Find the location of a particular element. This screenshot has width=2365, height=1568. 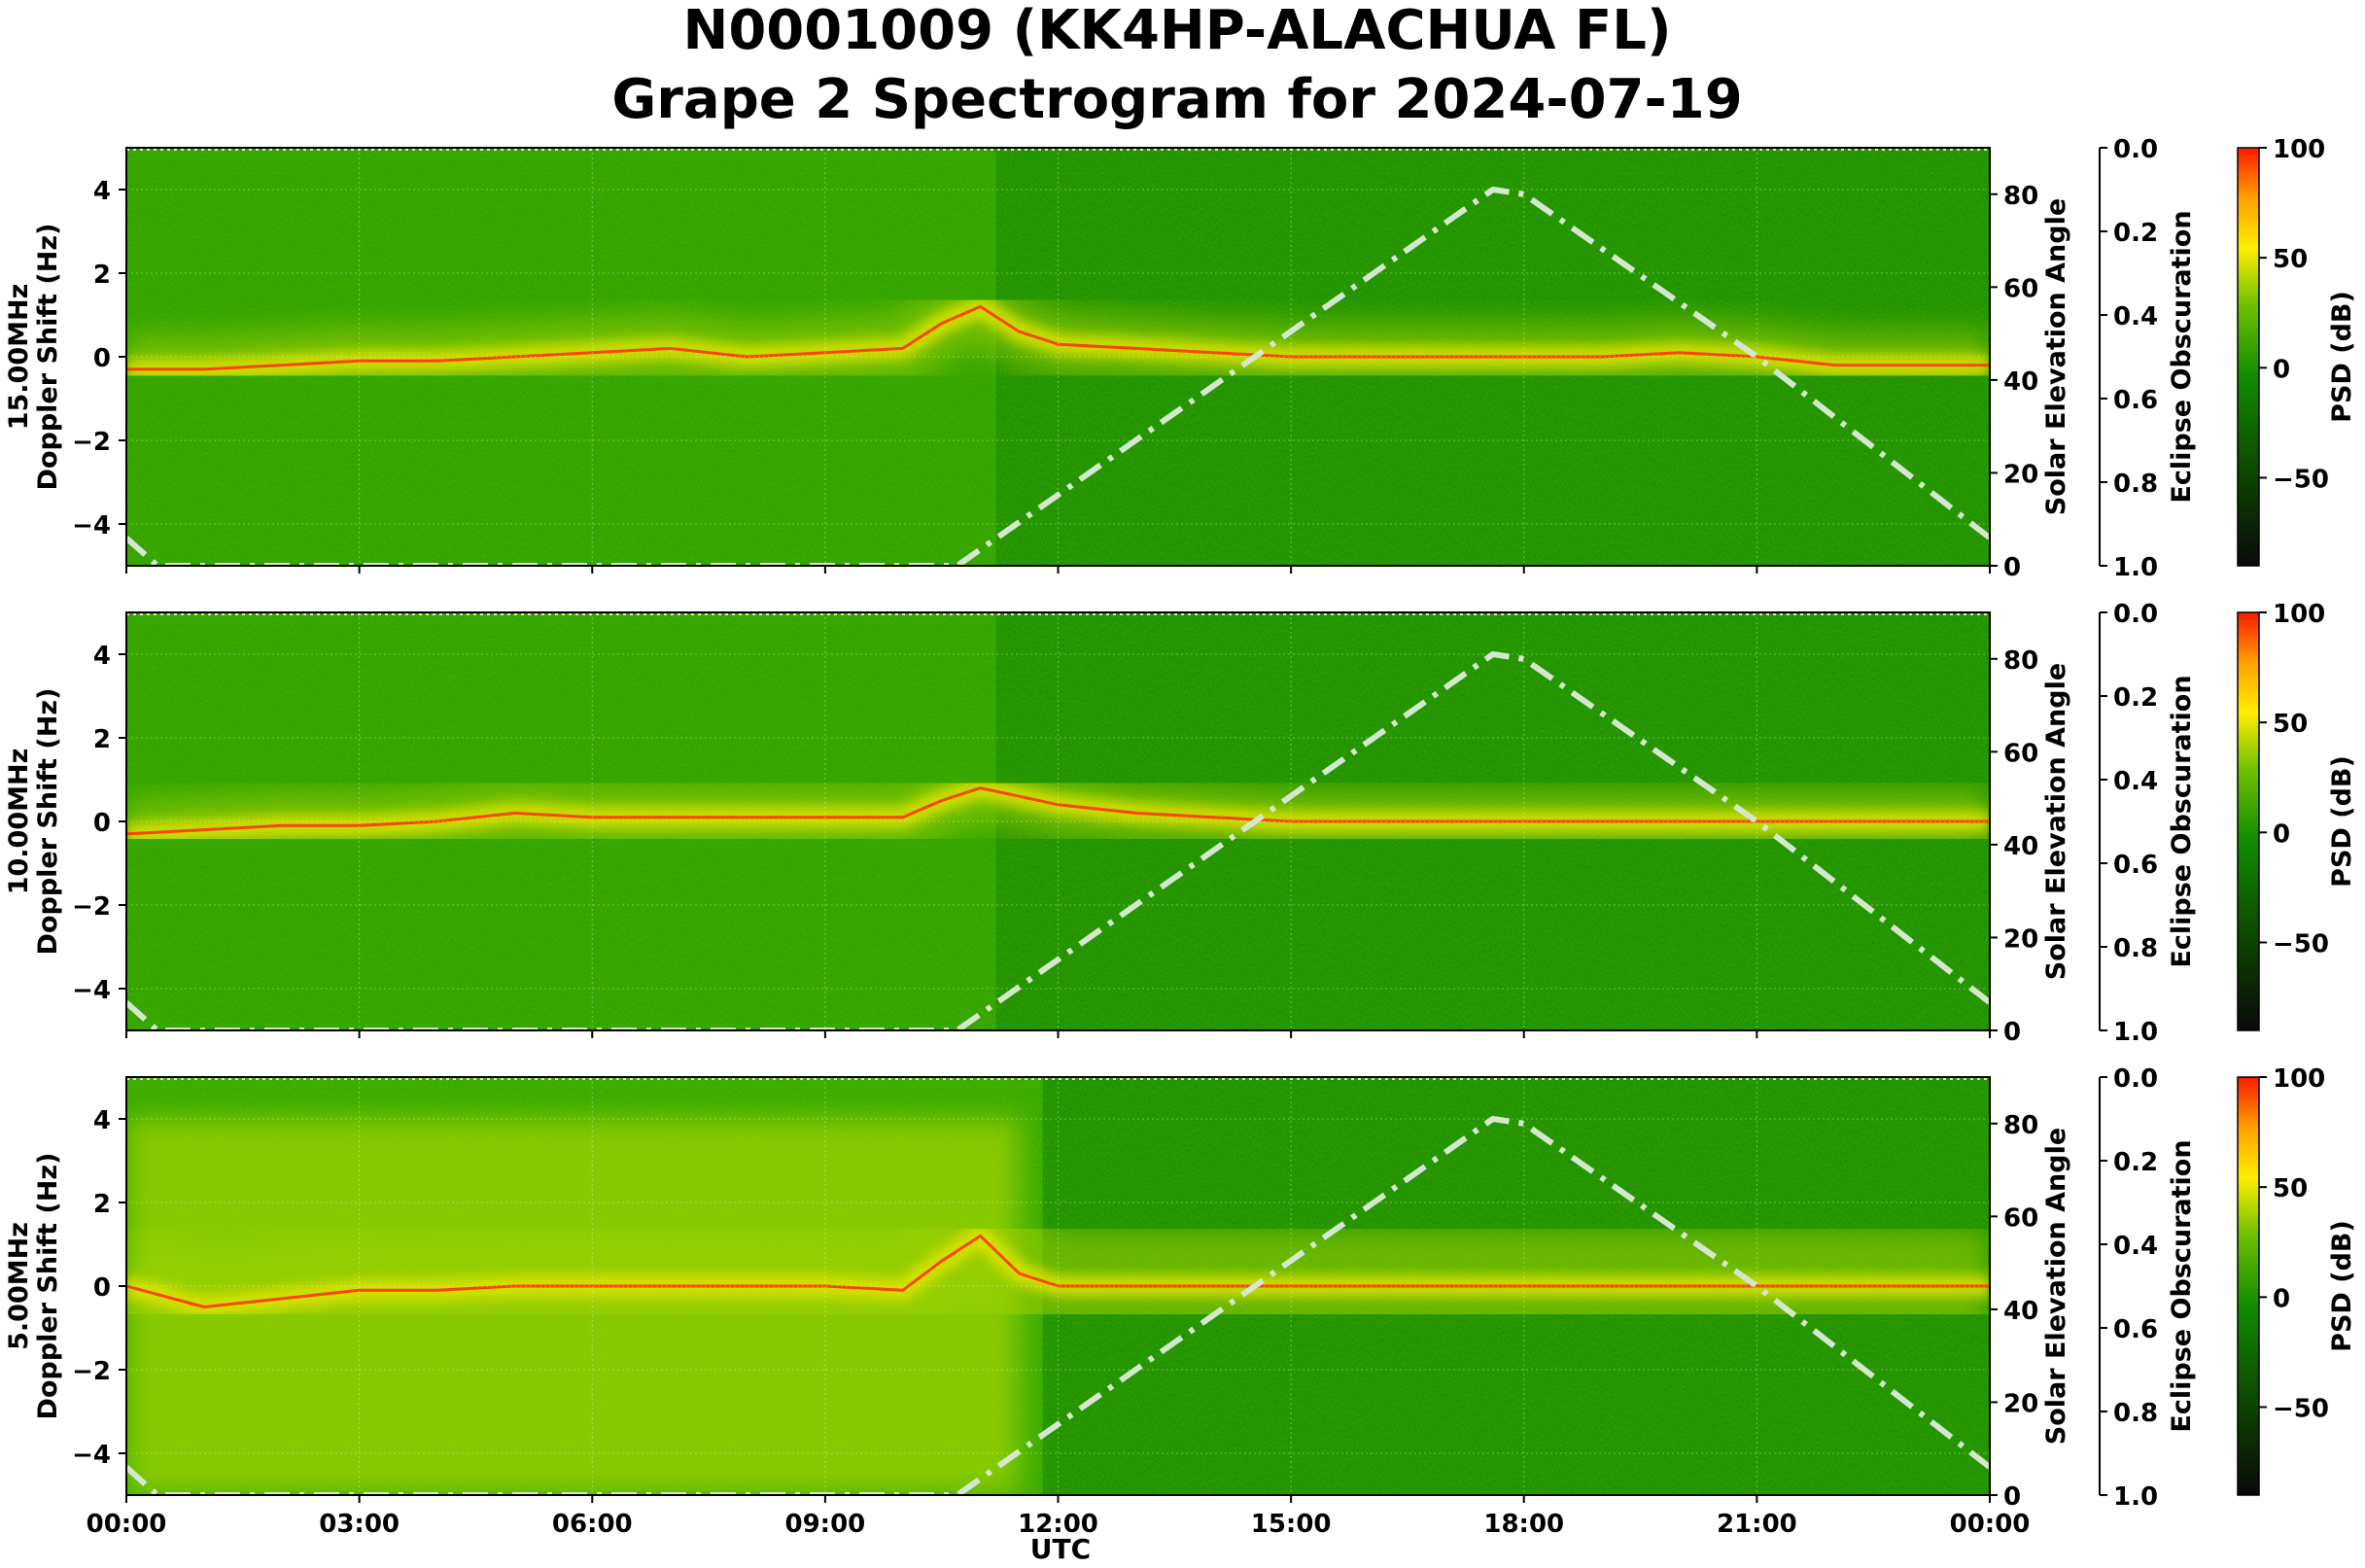

x-axis-label: UTC is located at coordinates (1060, 1549).